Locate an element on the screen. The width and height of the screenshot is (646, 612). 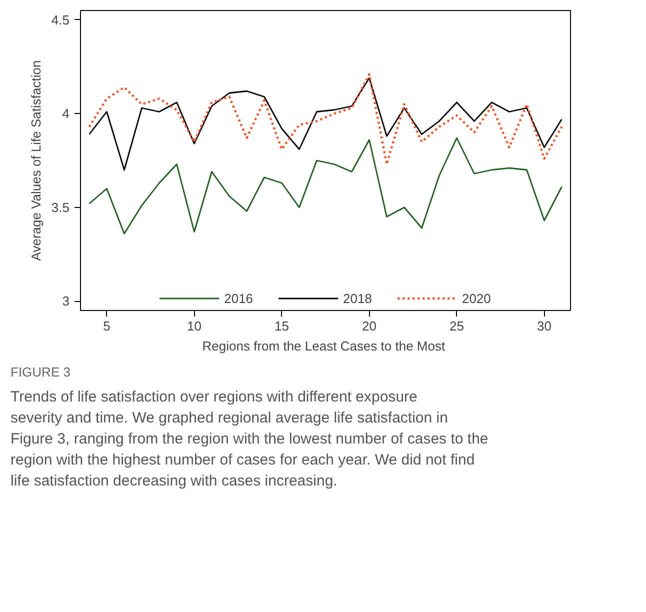
legend-label: 2016 is located at coordinates (239, 298).